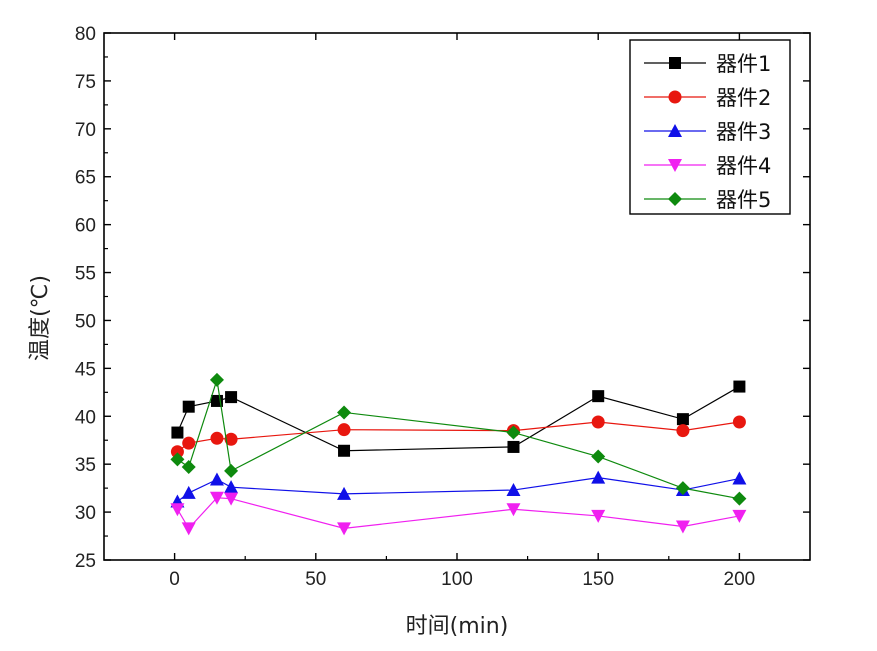 The width and height of the screenshot is (877, 651). What do you see at coordinates (740, 579) in the screenshot?
I see `x-tick-label: 200` at bounding box center [740, 579].